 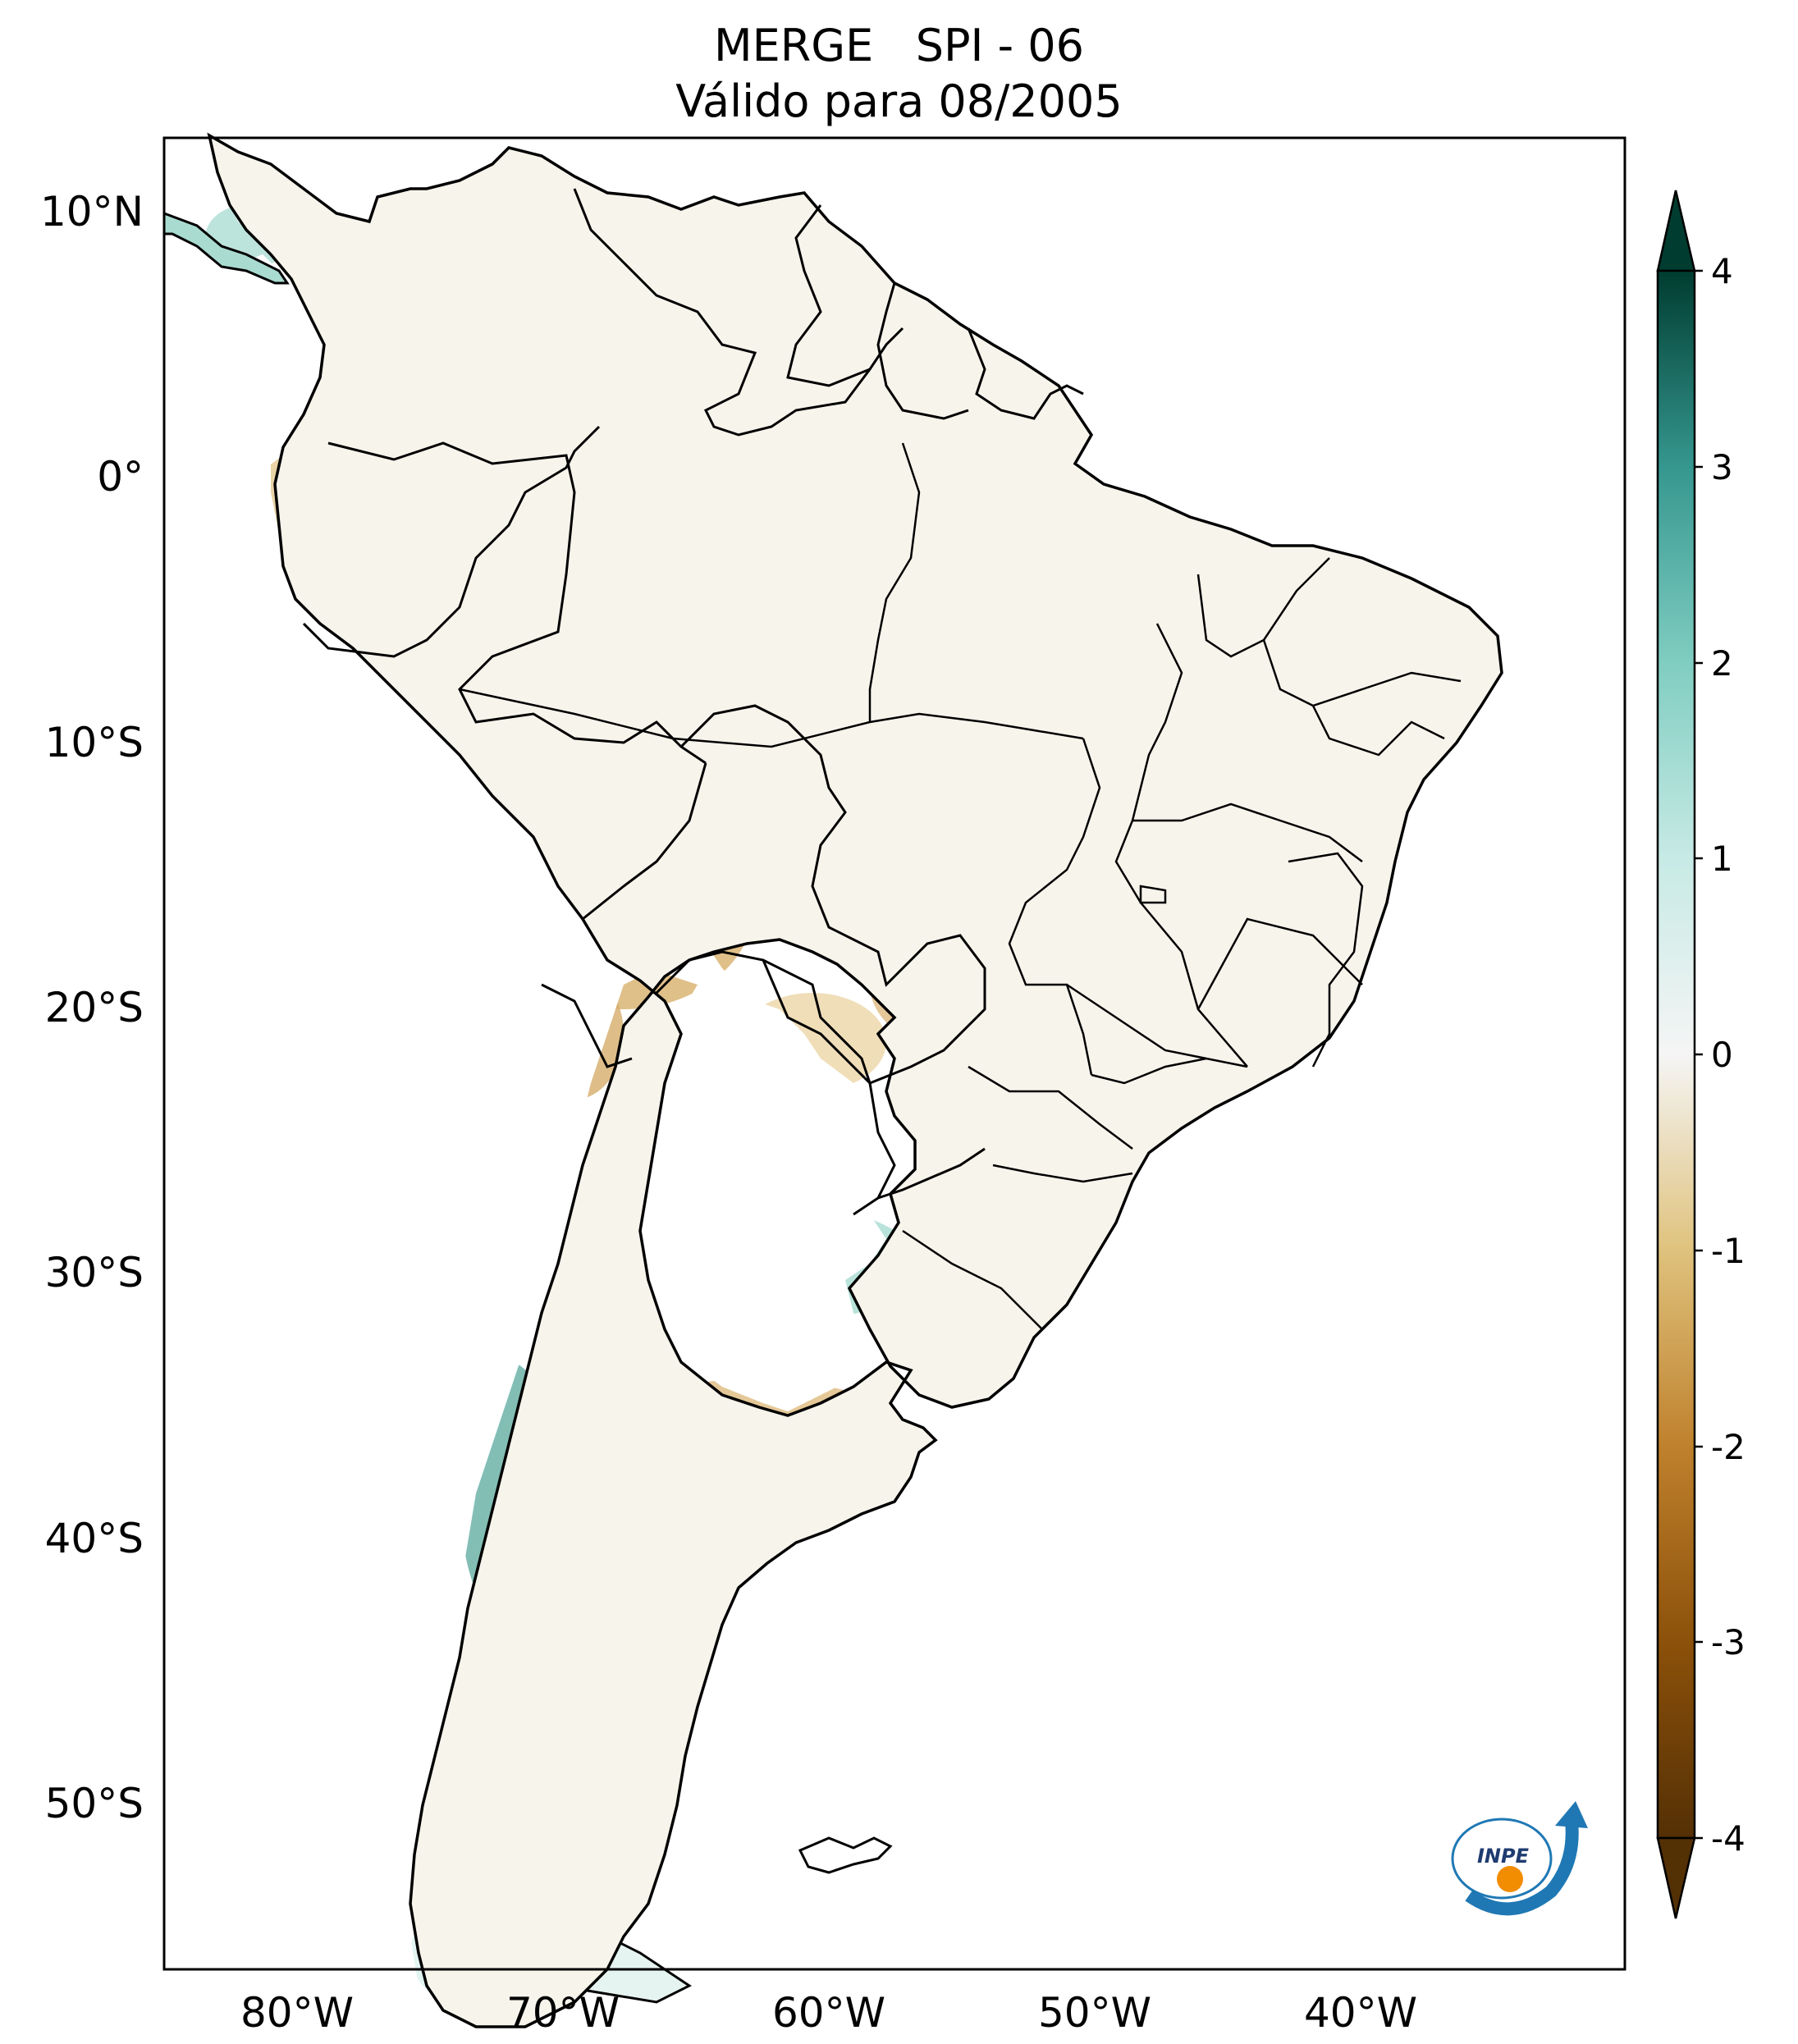 I want to click on colorbar-label-4: 4, so click(x=1722, y=271).